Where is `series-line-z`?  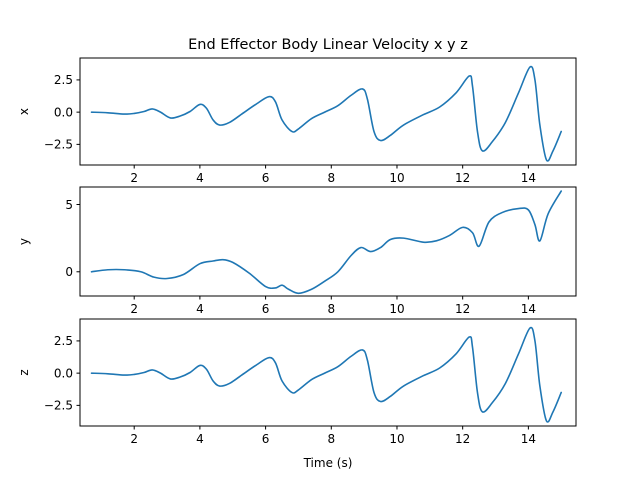 series-line-z is located at coordinates (326, 374).